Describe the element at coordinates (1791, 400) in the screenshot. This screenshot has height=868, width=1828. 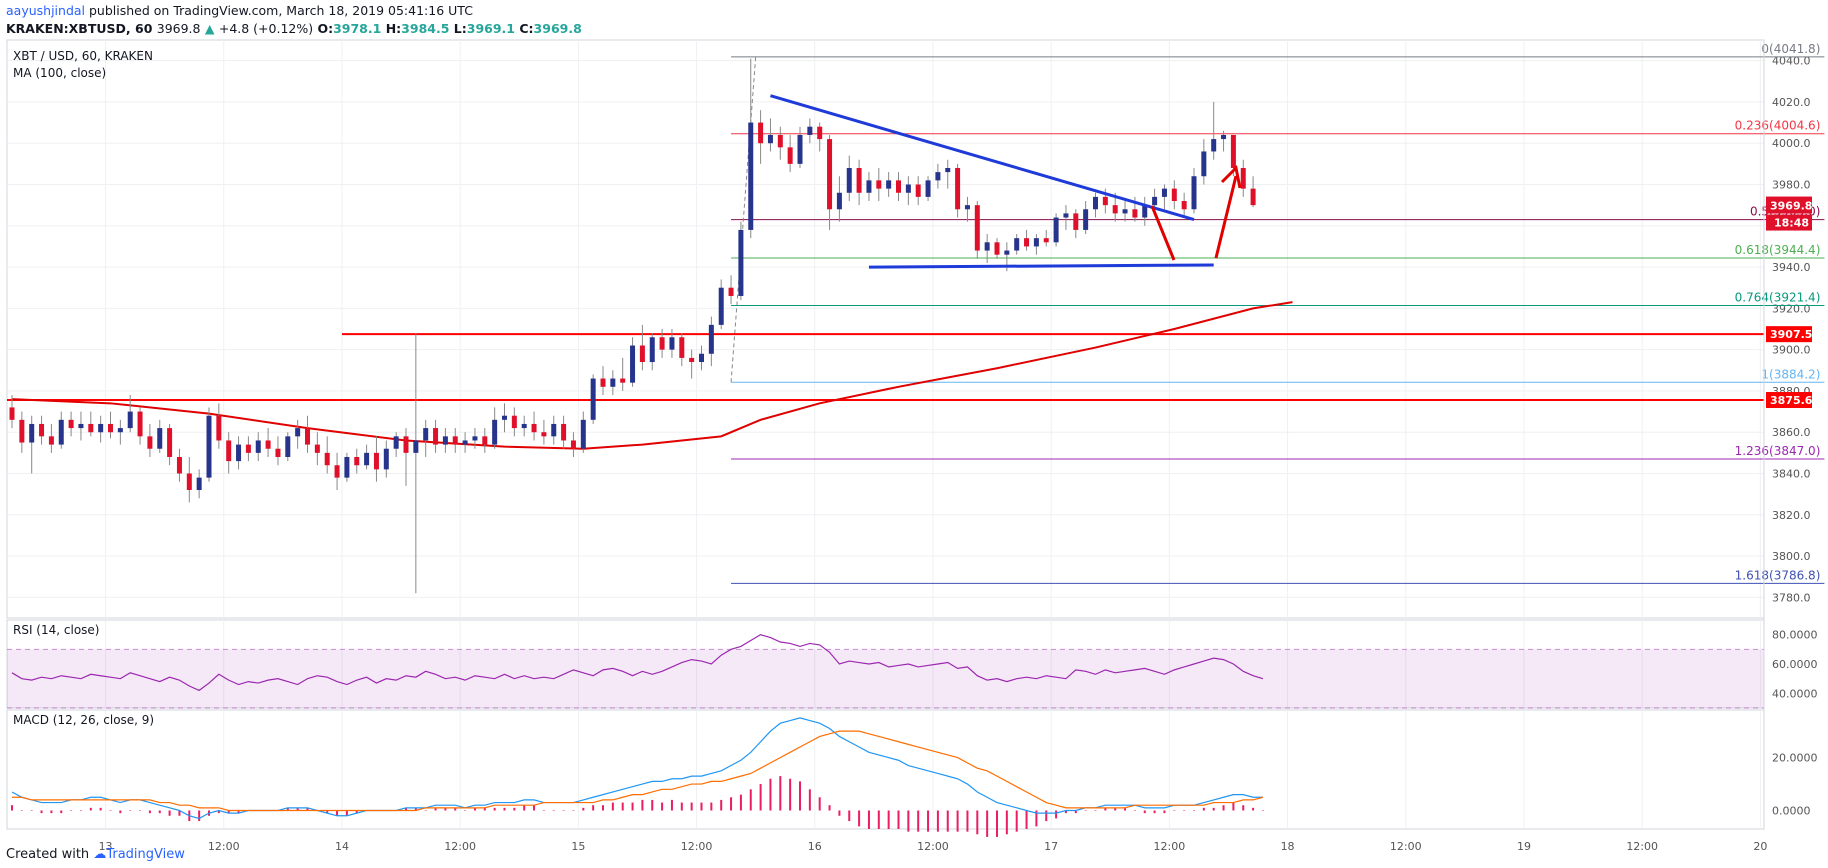
I see `price-tag-label: 3875.6` at that location.